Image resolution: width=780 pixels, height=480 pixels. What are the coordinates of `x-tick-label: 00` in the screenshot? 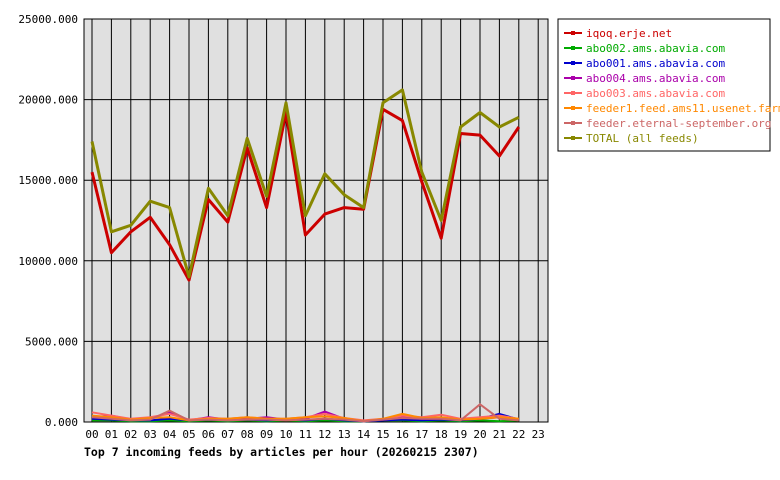 It's located at (91, 434).